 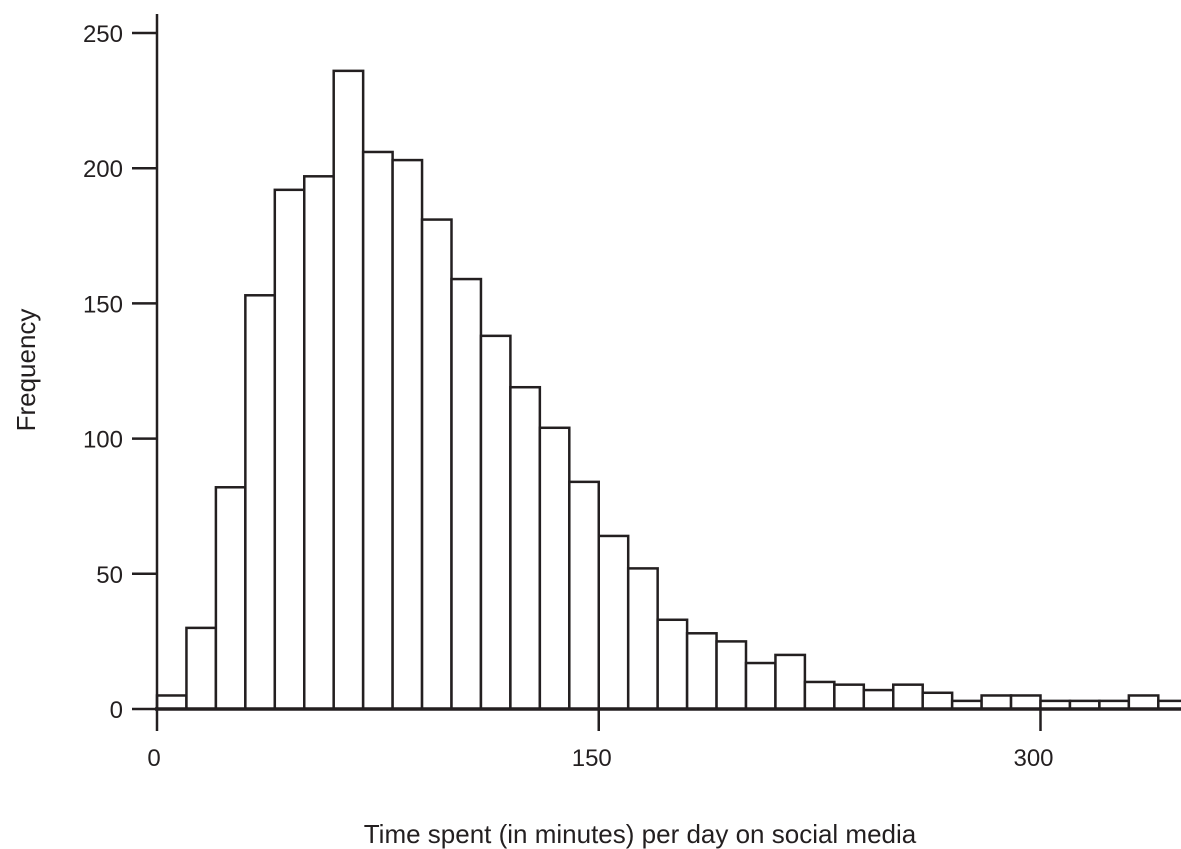 I want to click on y-tick-label: 0, so click(x=116, y=710).